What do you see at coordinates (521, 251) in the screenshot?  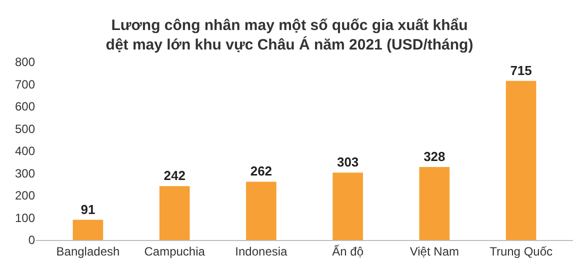 I see `x-tick-label: Trung Quốc` at bounding box center [521, 251].